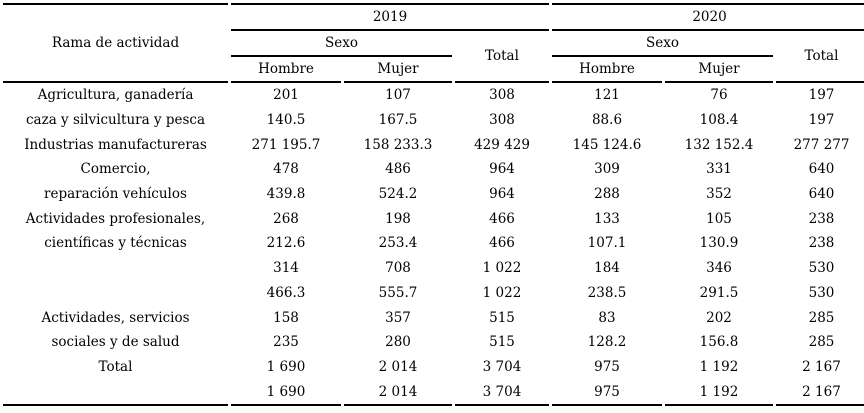 The height and width of the screenshot is (413, 864). I want to click on value-cell: 555.7, so click(398, 292).